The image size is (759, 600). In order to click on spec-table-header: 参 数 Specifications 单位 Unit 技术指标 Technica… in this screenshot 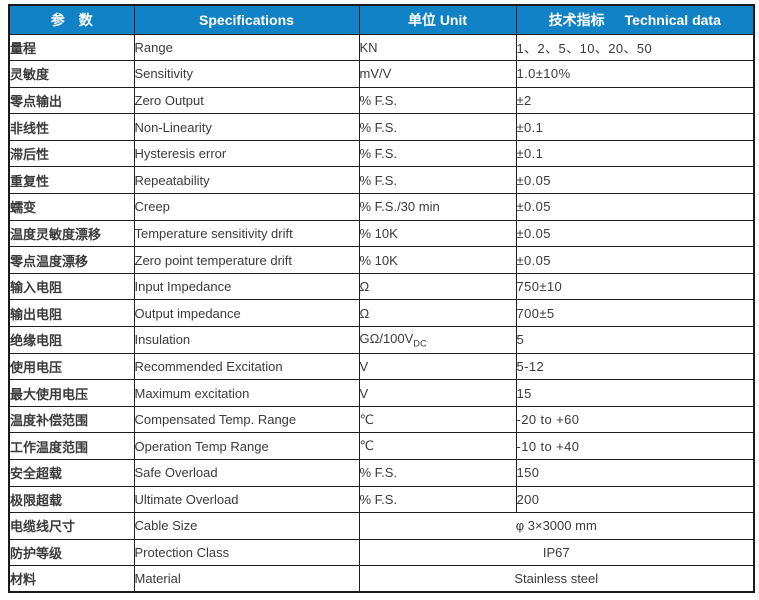, I will do `click(381, 19)`.